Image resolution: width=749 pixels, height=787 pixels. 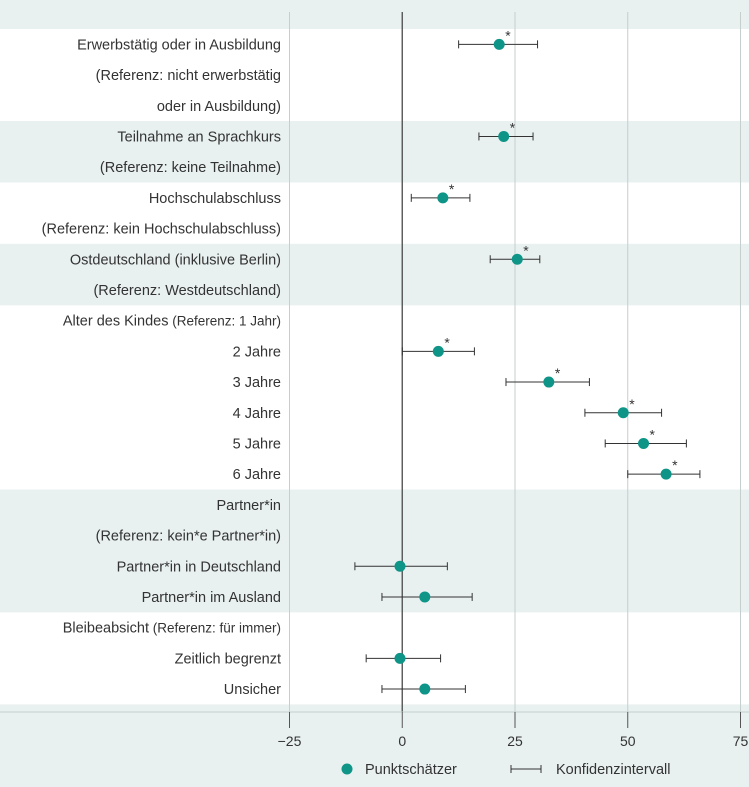 What do you see at coordinates (257, 414) in the screenshot?
I see `row-label: 4 Jahre` at bounding box center [257, 414].